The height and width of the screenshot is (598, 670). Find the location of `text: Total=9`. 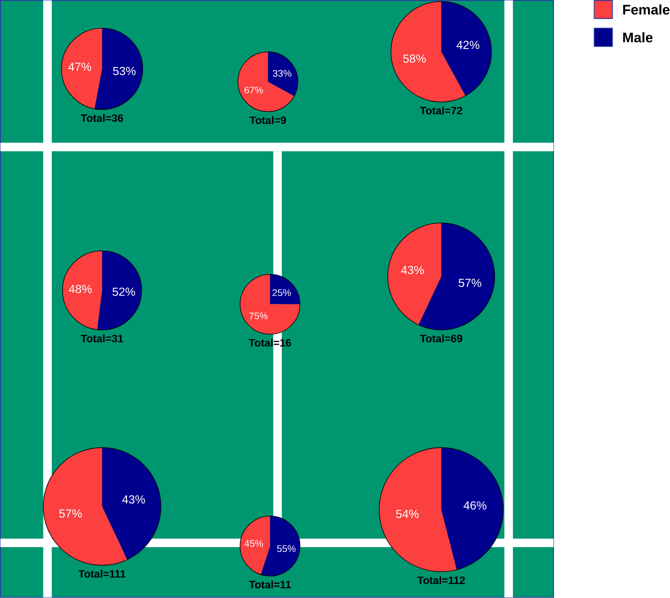

text: Total=9 is located at coordinates (268, 120).